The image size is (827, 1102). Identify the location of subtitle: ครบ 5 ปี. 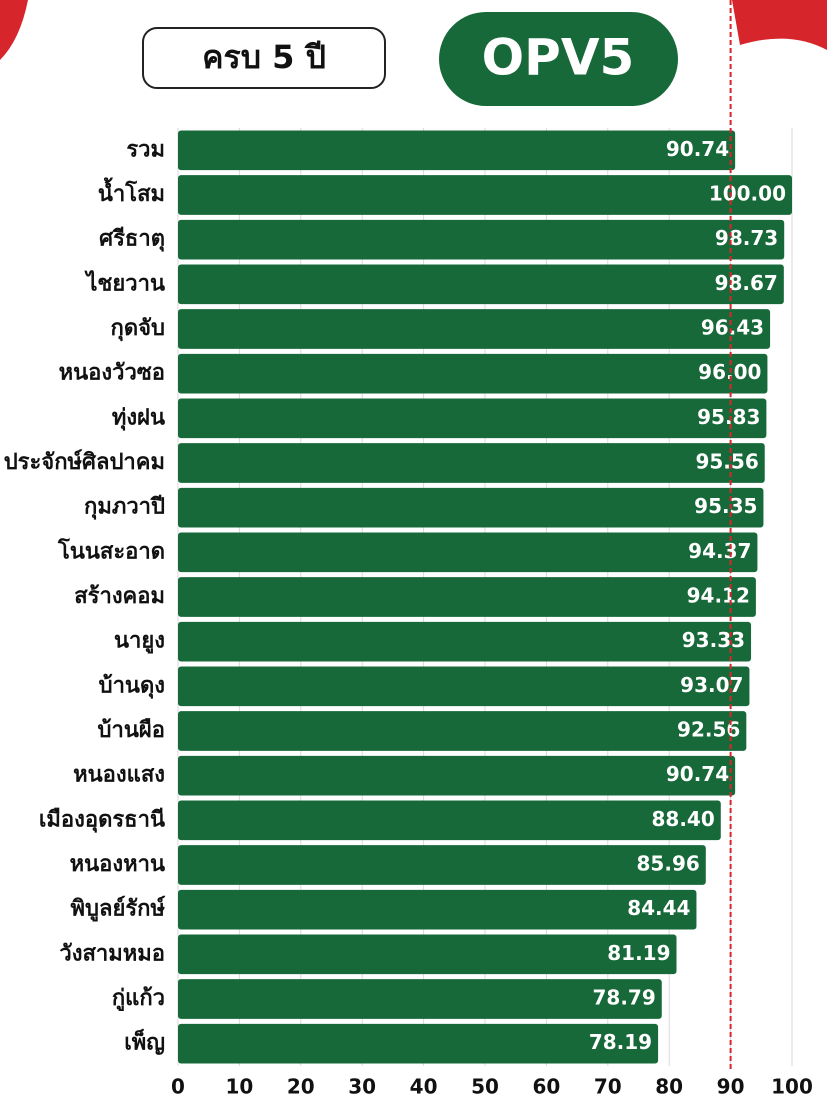
(264, 57).